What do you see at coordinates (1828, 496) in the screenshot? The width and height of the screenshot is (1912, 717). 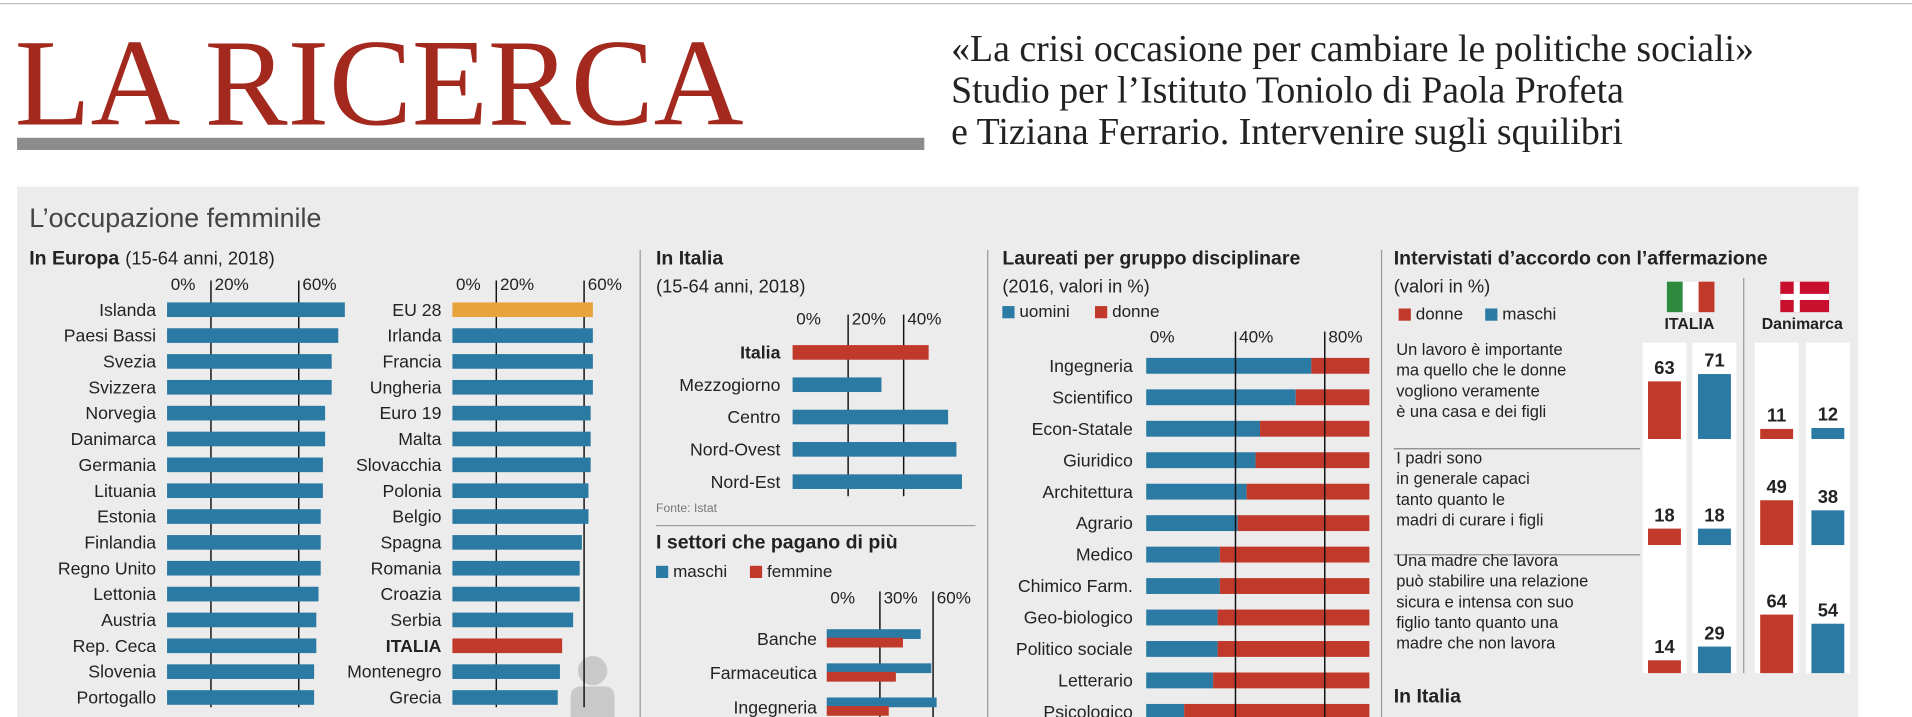 I see `value-label: 38` at bounding box center [1828, 496].